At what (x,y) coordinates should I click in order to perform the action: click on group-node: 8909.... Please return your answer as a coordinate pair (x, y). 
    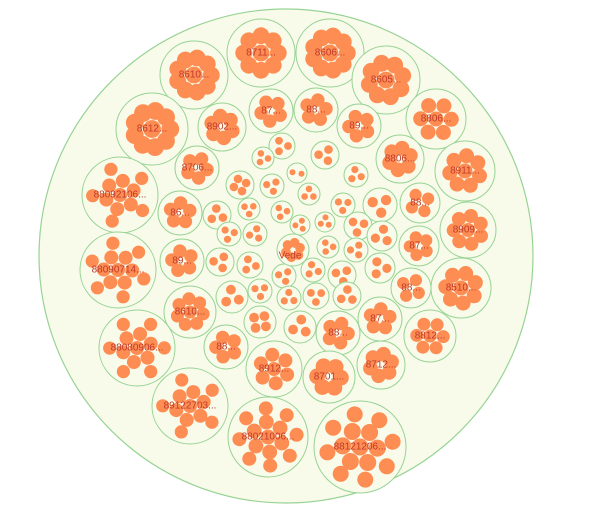
    Looking at the image, I should click on (468, 230).